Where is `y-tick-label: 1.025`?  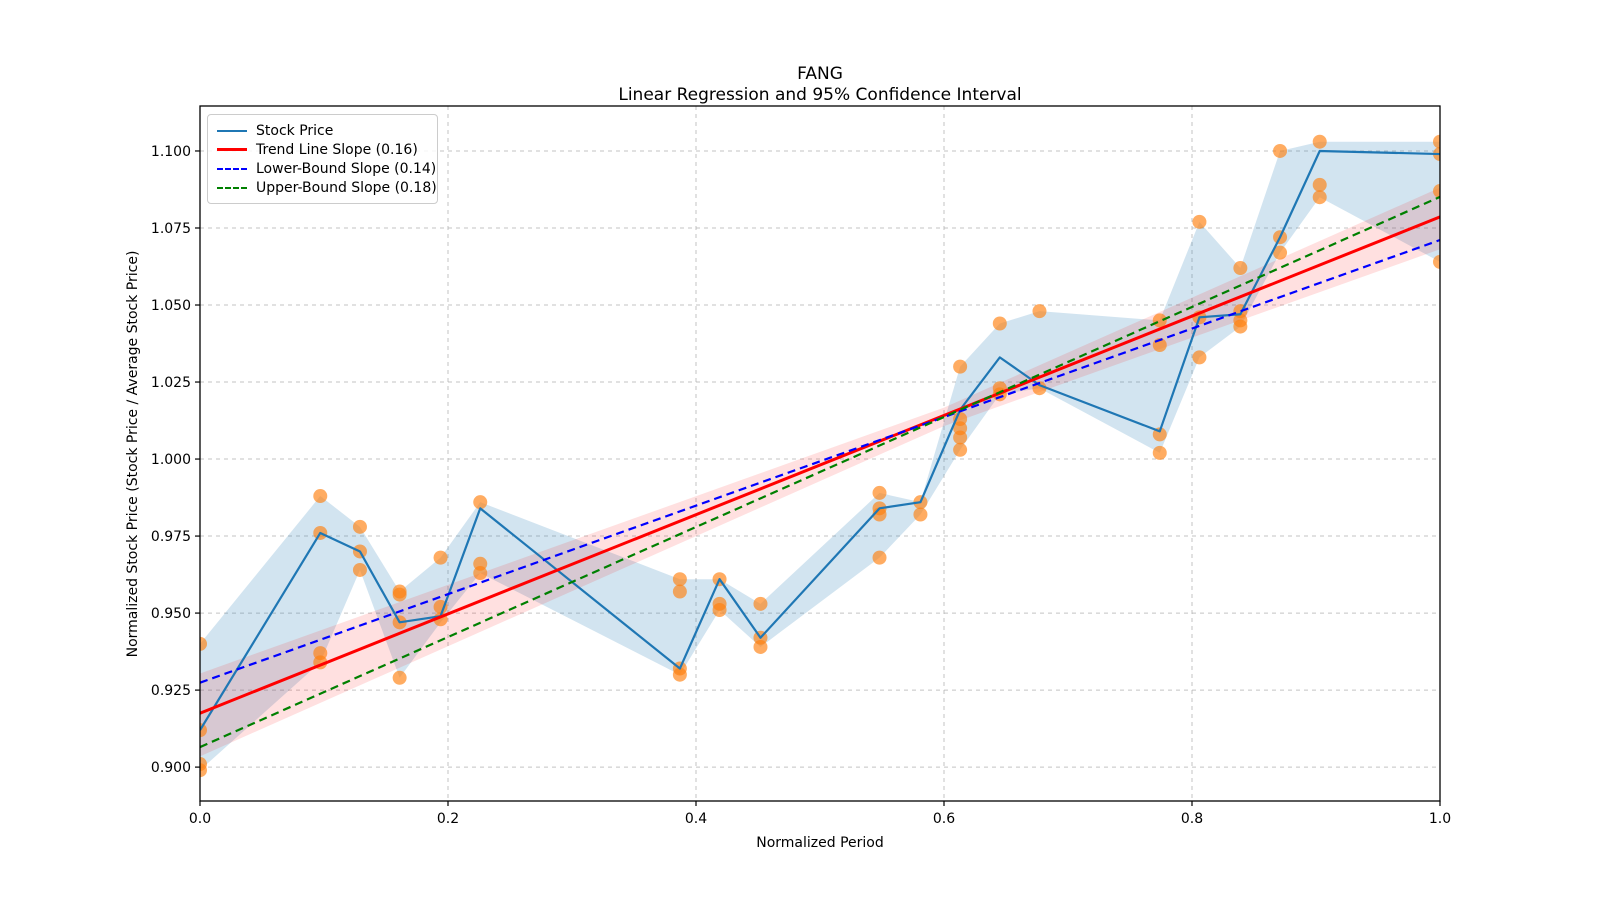
y-tick-label: 1.025 is located at coordinates (171, 383).